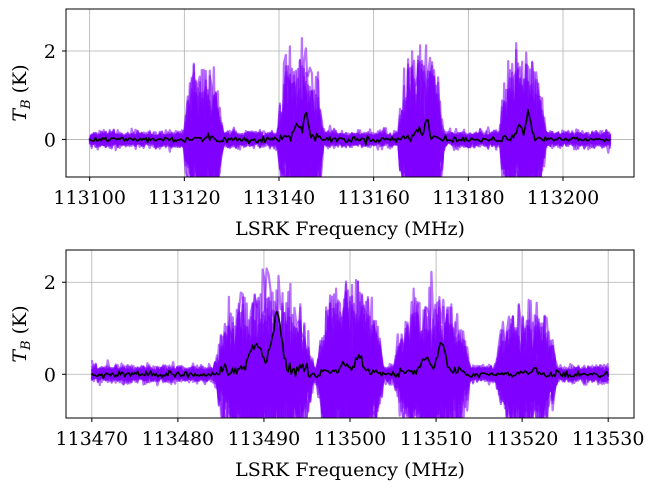  I want to click on x-tick-label: 113510, so click(436, 439).